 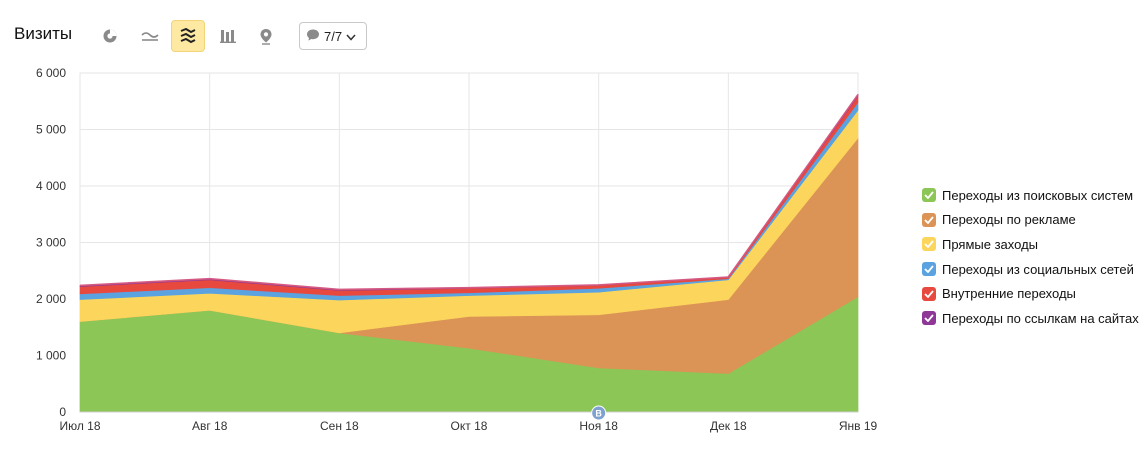 What do you see at coordinates (62, 412) in the screenshot?
I see `y-tick-label: 0` at bounding box center [62, 412].